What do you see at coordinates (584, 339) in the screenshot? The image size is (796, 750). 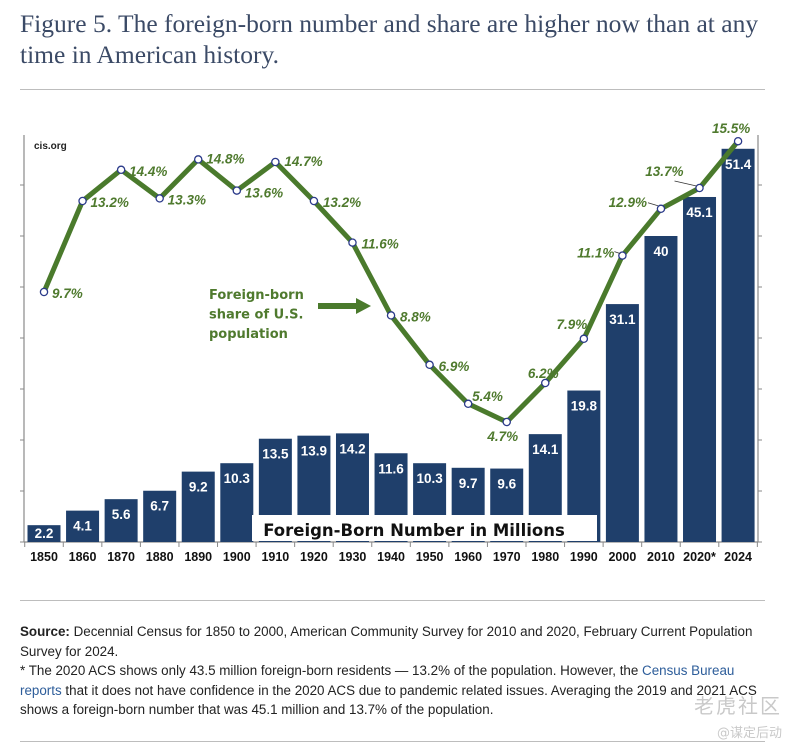 I see `marker-1990` at bounding box center [584, 339].